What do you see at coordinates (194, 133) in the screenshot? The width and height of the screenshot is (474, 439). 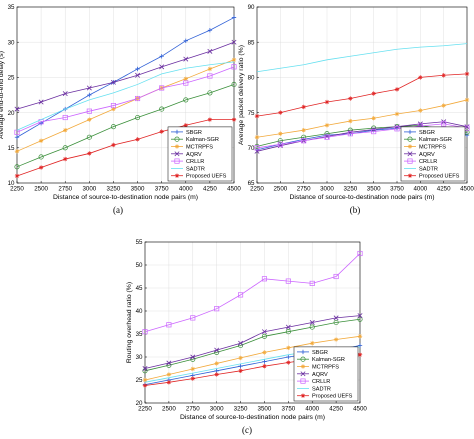 I see `legend-label: SBGR` at bounding box center [194, 133].